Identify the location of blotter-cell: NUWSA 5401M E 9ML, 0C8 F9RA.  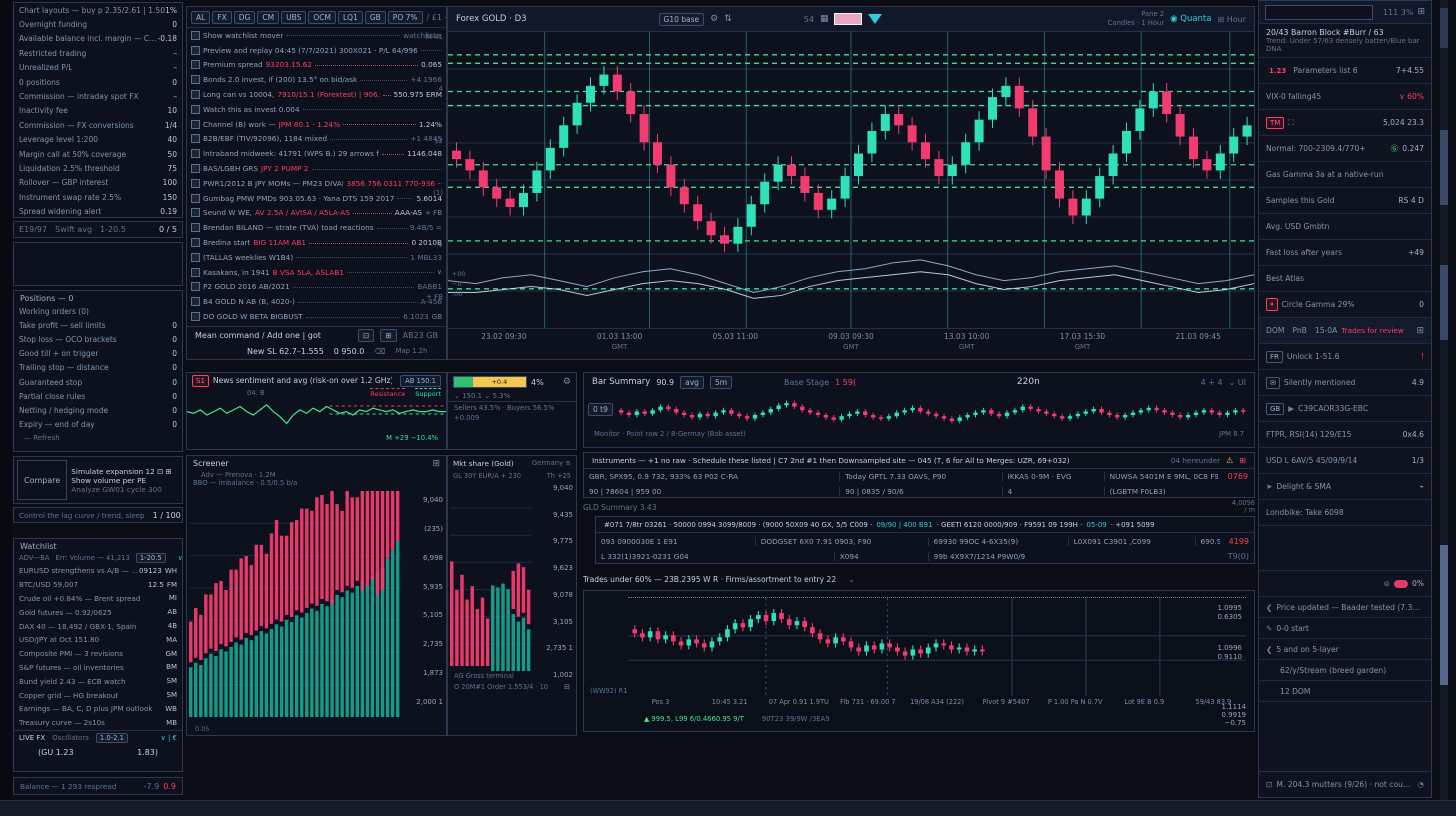
(1160, 476).